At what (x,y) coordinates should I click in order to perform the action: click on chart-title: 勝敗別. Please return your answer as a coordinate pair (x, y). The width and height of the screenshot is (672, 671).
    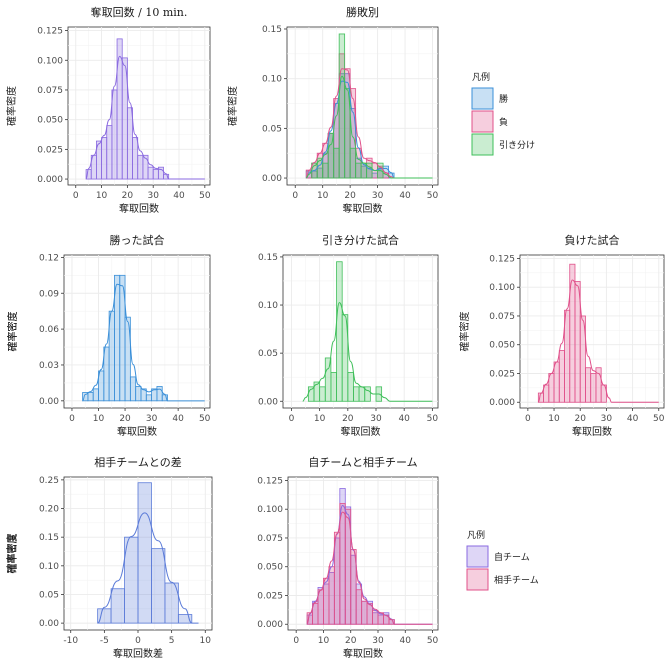
    Looking at the image, I should click on (362, 12).